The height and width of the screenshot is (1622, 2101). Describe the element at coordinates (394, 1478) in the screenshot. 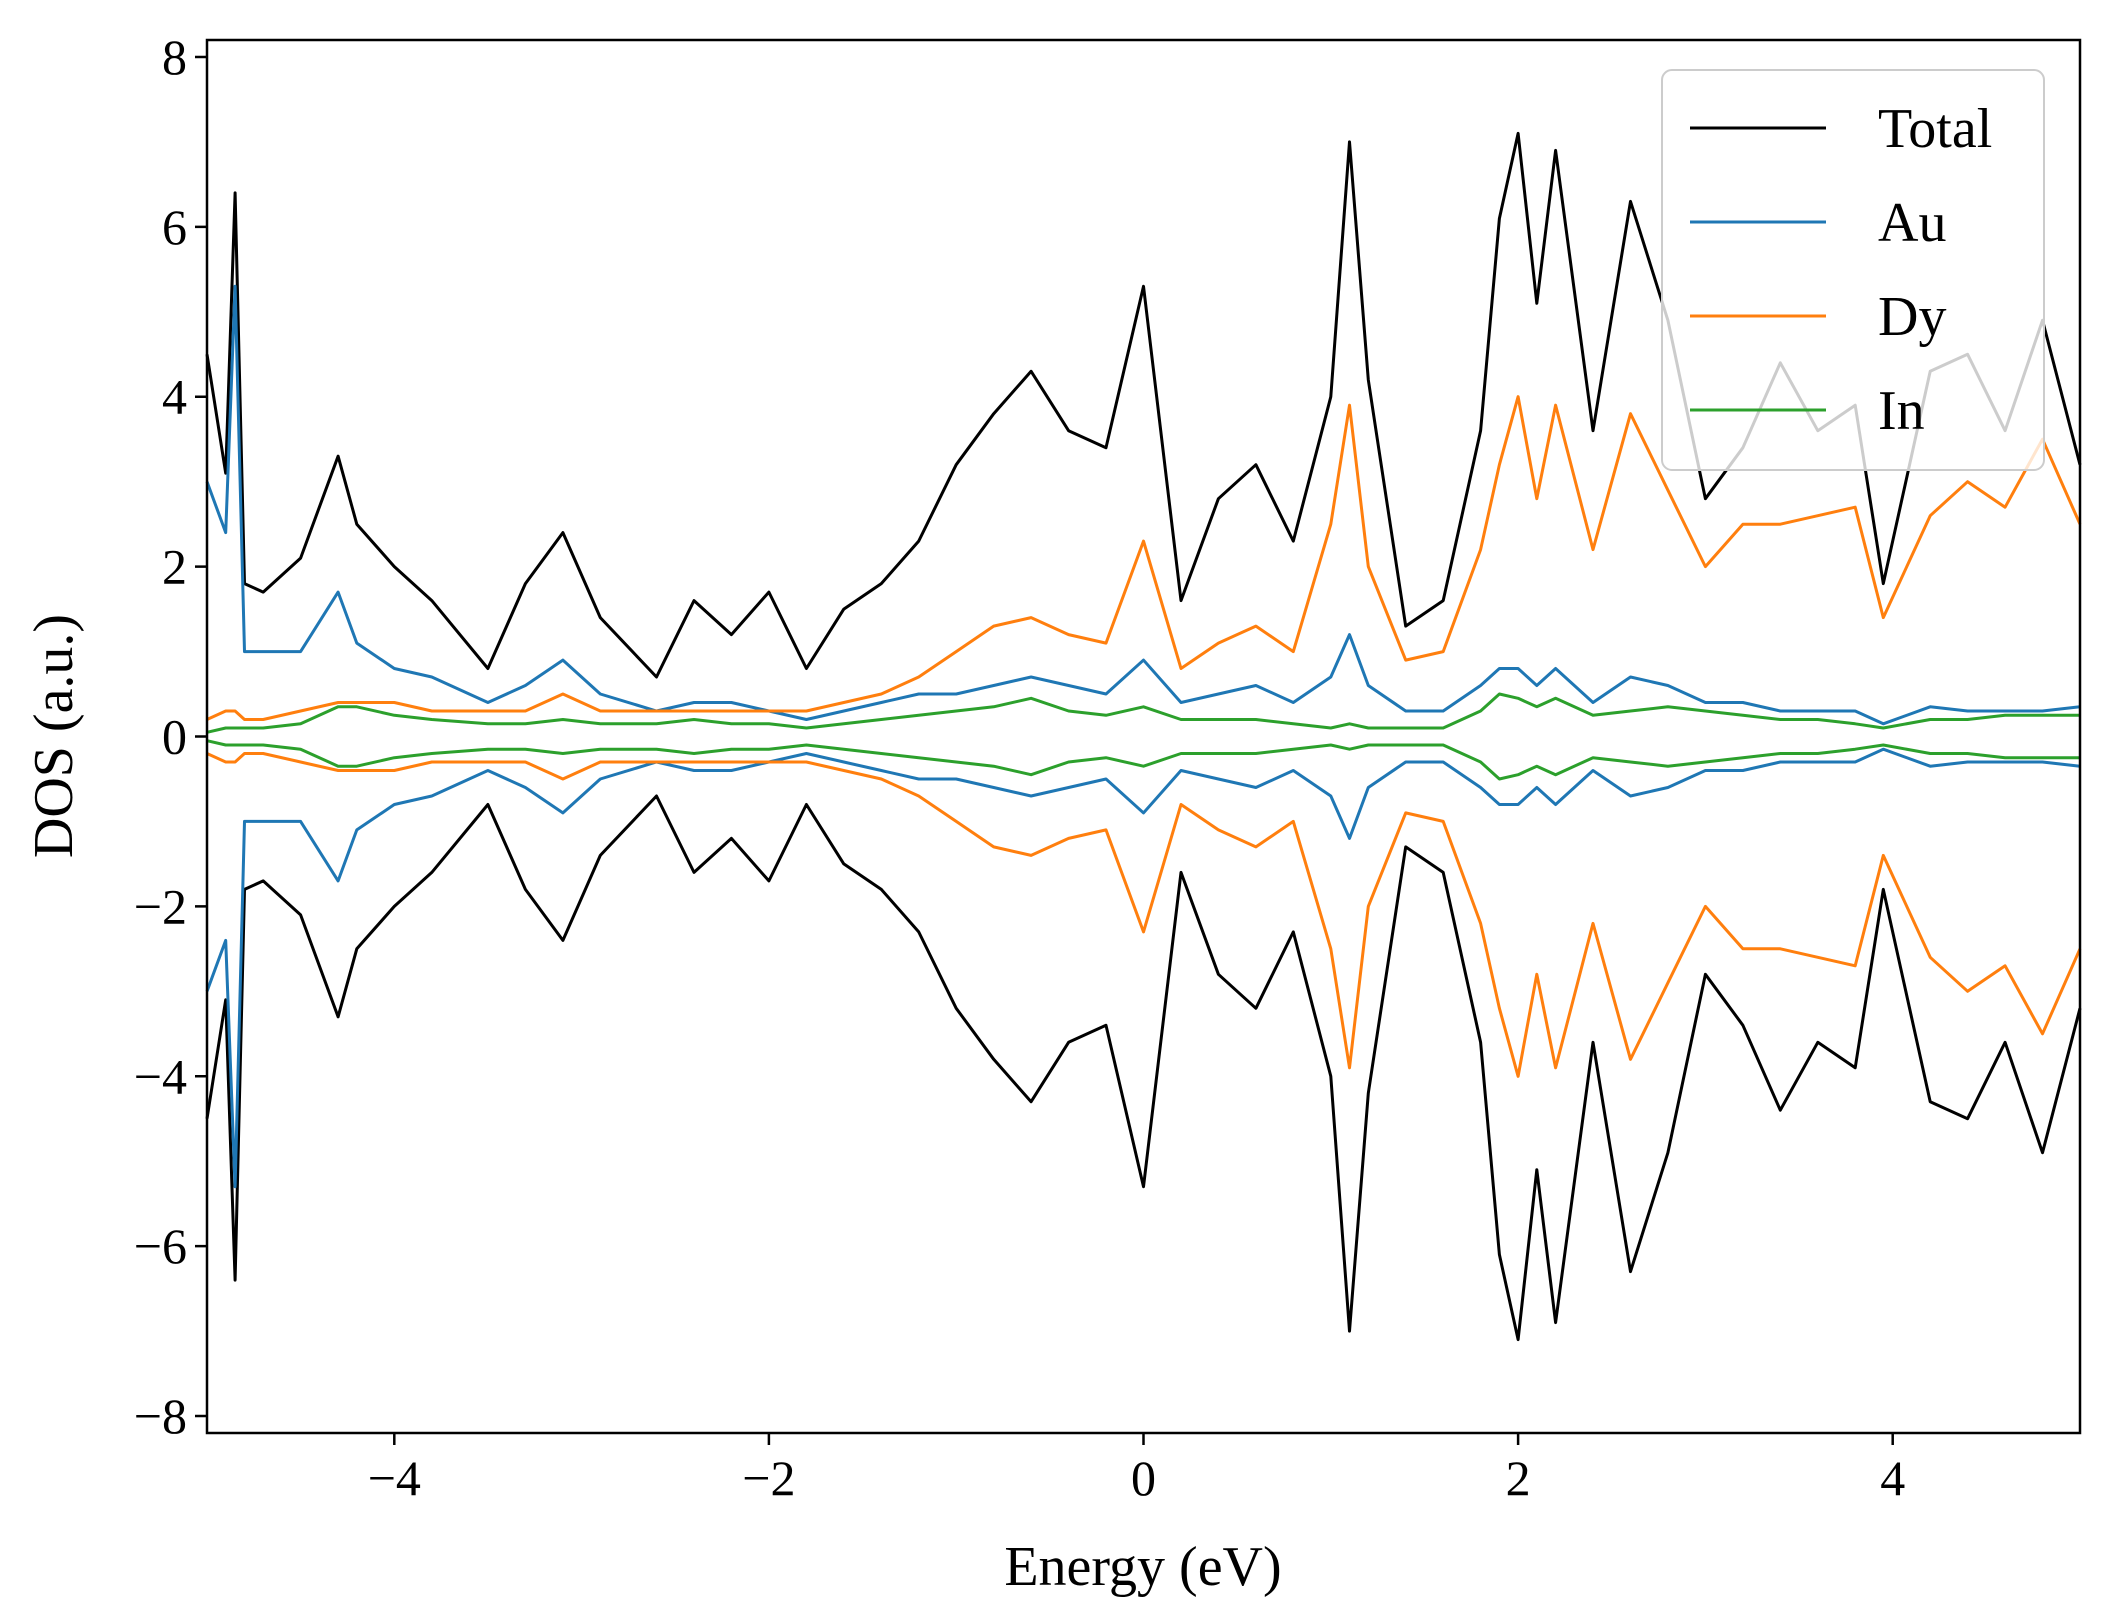

I see `x-tick-label: −4` at that location.